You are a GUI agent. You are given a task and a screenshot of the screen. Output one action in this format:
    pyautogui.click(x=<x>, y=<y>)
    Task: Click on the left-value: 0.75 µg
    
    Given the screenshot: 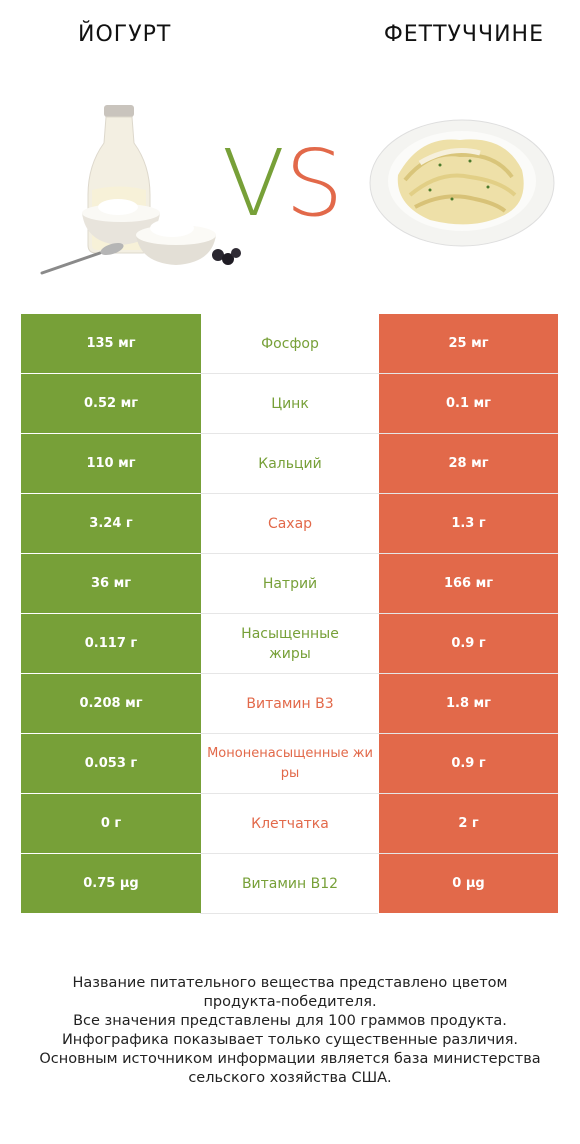 What is the action you would take?
    pyautogui.click(x=111, y=883)
    